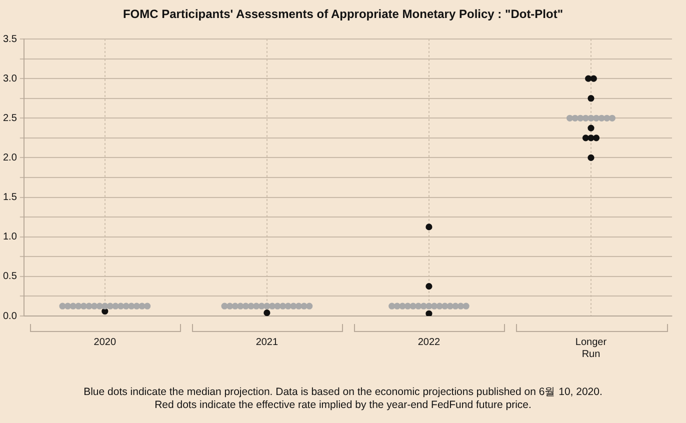  What do you see at coordinates (10, 276) in the screenshot?
I see `y-tick-label: 0.5` at bounding box center [10, 276].